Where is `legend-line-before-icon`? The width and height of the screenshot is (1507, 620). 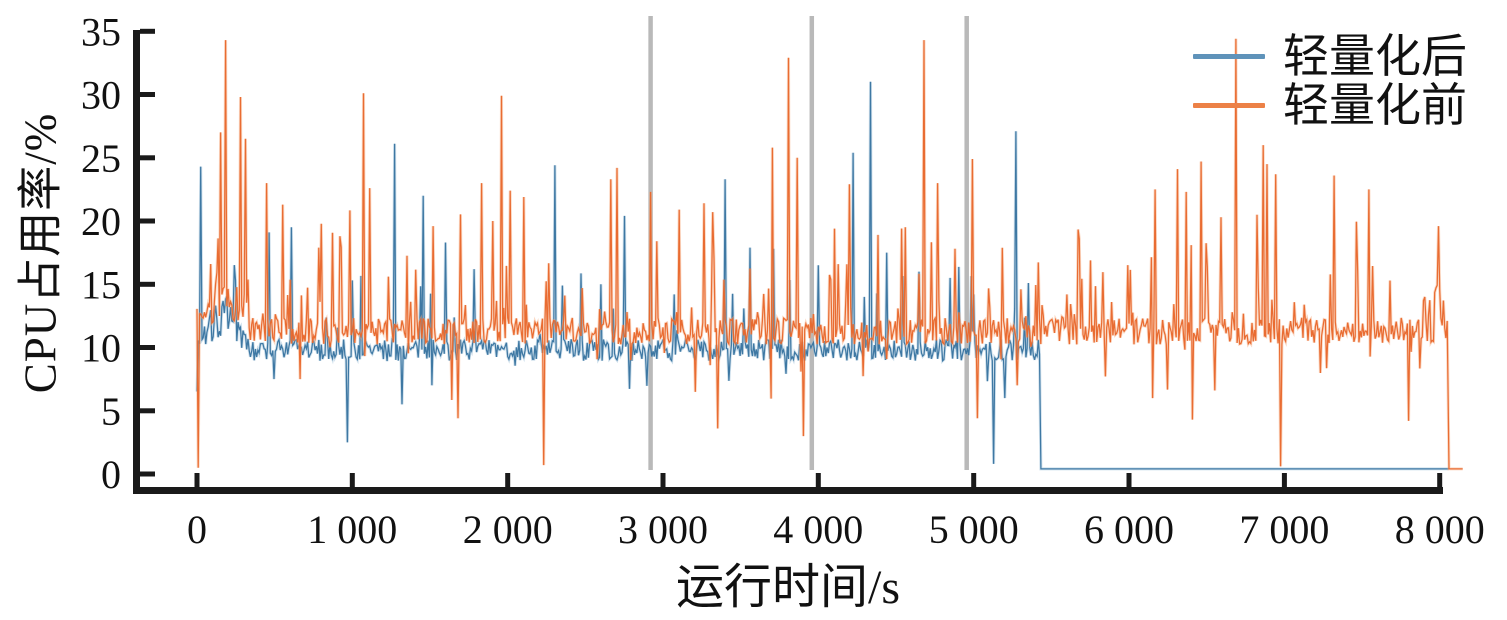 legend-line-before-icon is located at coordinates (1229, 105).